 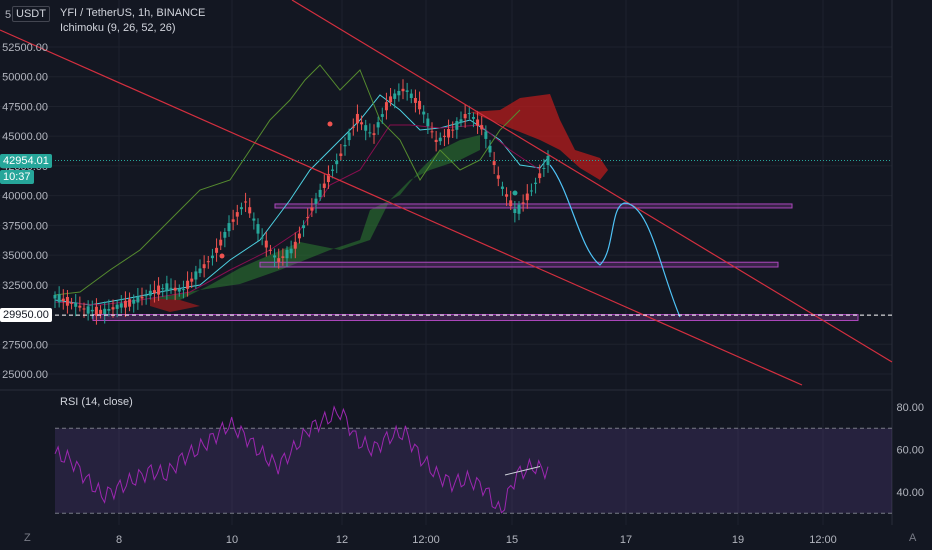 I want to click on price-tick-label: 27500.00, so click(x=25, y=345).